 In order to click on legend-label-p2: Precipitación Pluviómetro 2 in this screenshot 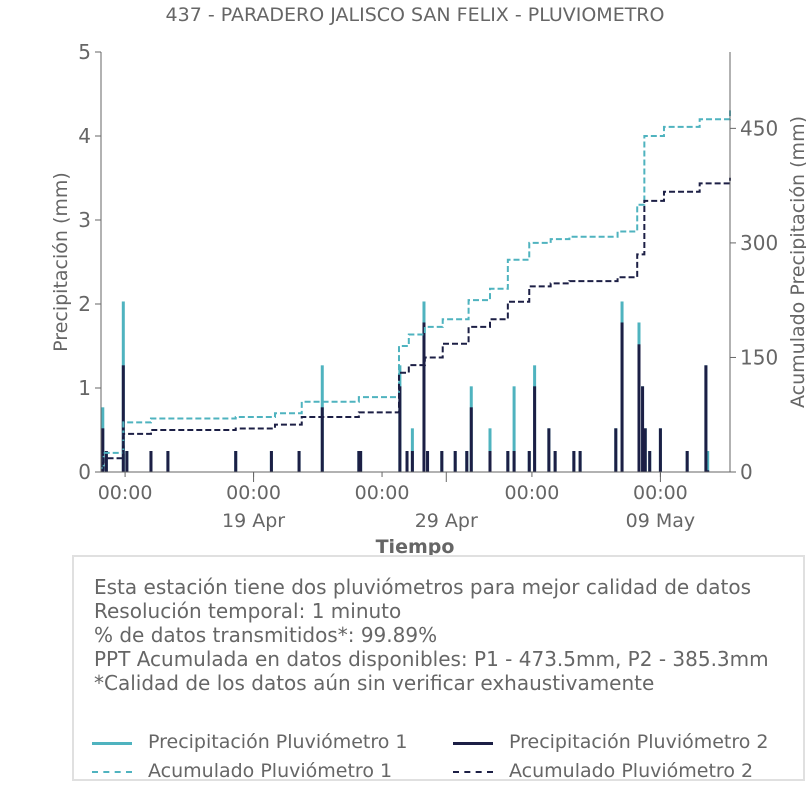, I will do `click(639, 742)`.